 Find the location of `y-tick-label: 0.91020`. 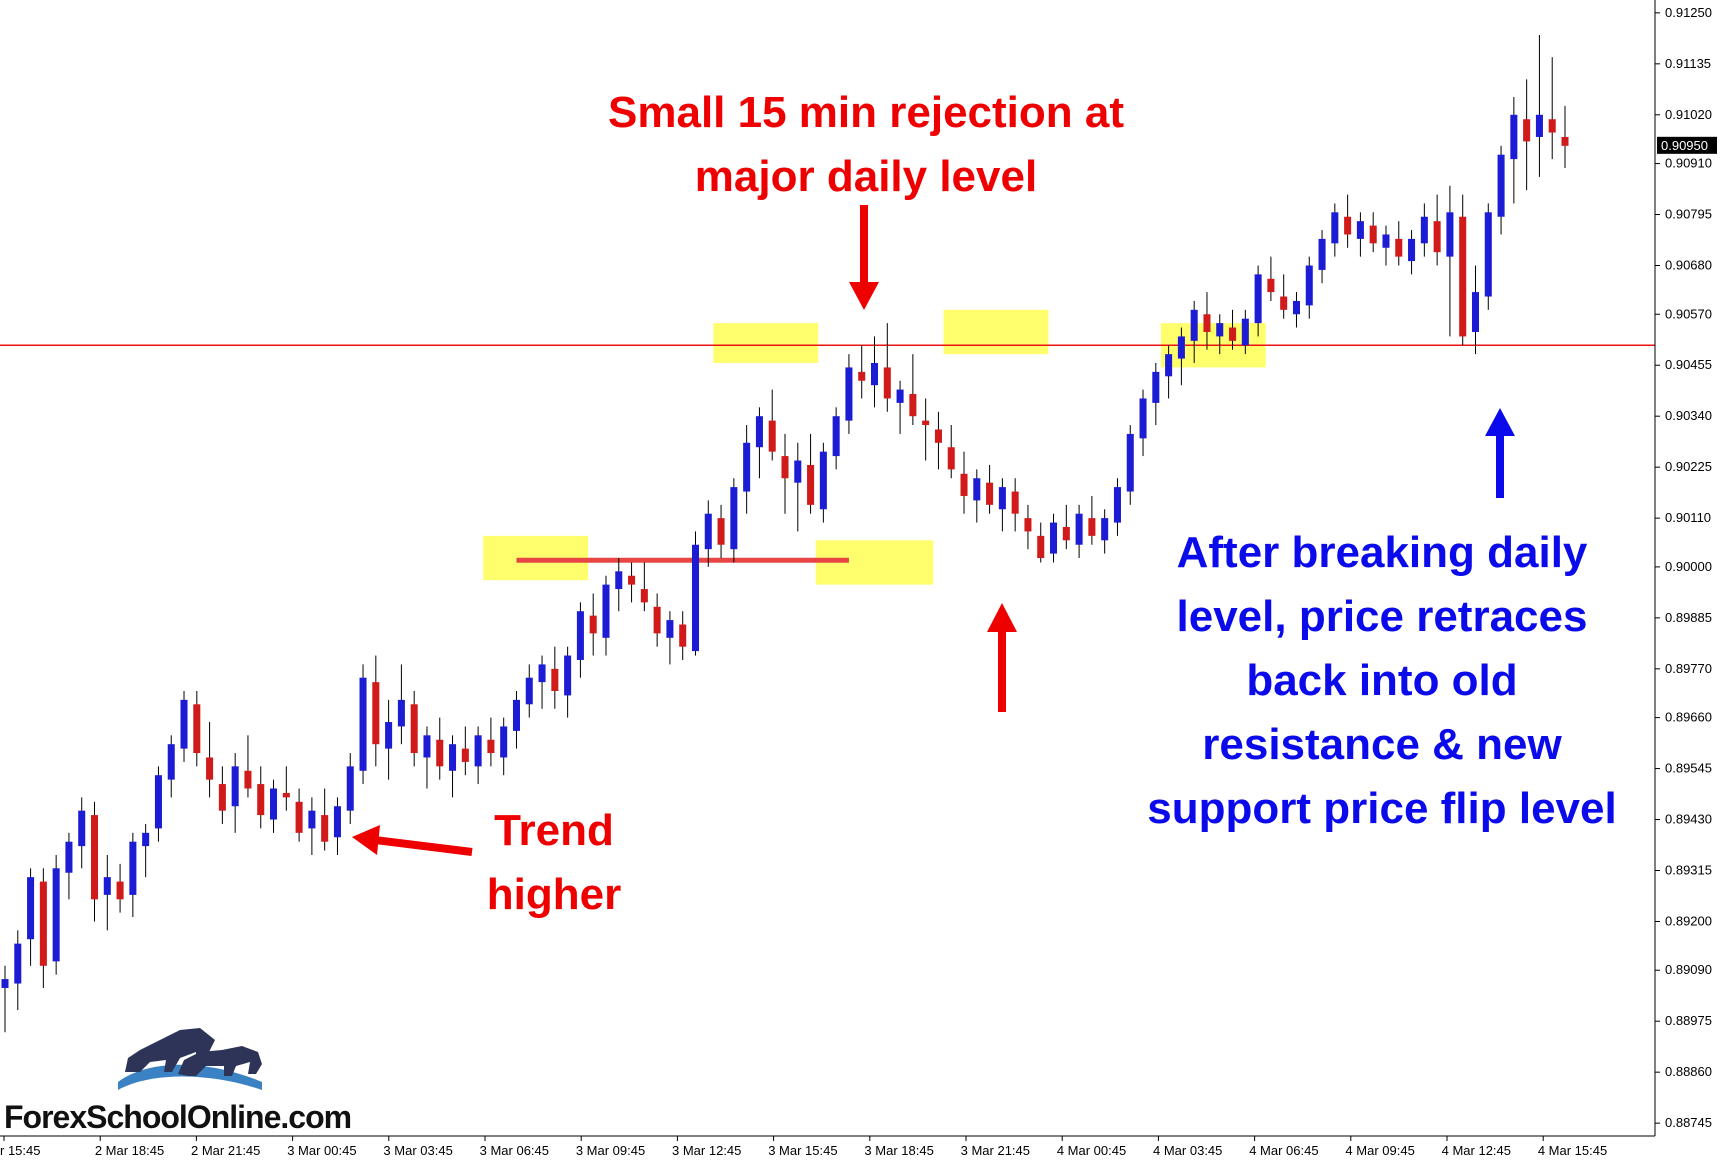

y-tick-label: 0.91020 is located at coordinates (1688, 114).